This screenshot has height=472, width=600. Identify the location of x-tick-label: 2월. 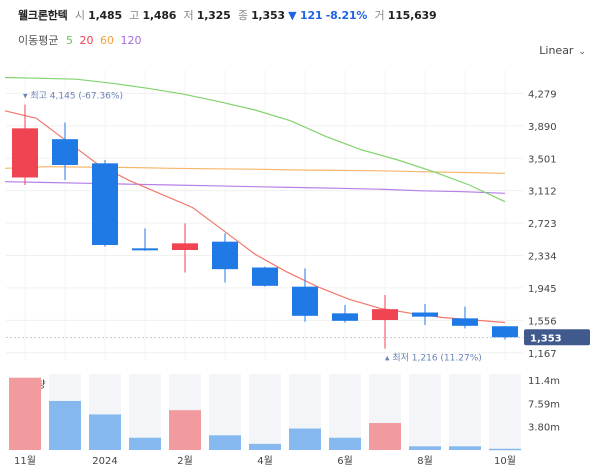
(185, 461).